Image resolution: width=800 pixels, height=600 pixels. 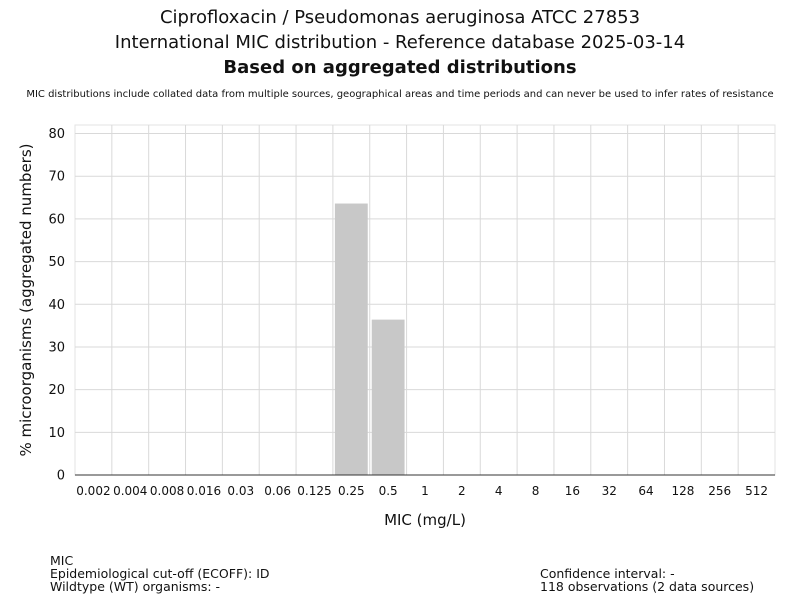 What do you see at coordinates (56, 177) in the screenshot?
I see `y-tick-label: 70` at bounding box center [56, 177].